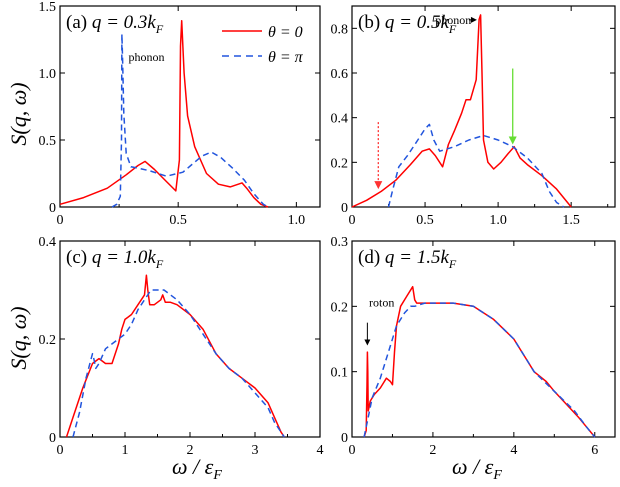 This screenshot has width=620, height=487. I want to click on x-axis-label-right: ω / εF, so click(477, 468).